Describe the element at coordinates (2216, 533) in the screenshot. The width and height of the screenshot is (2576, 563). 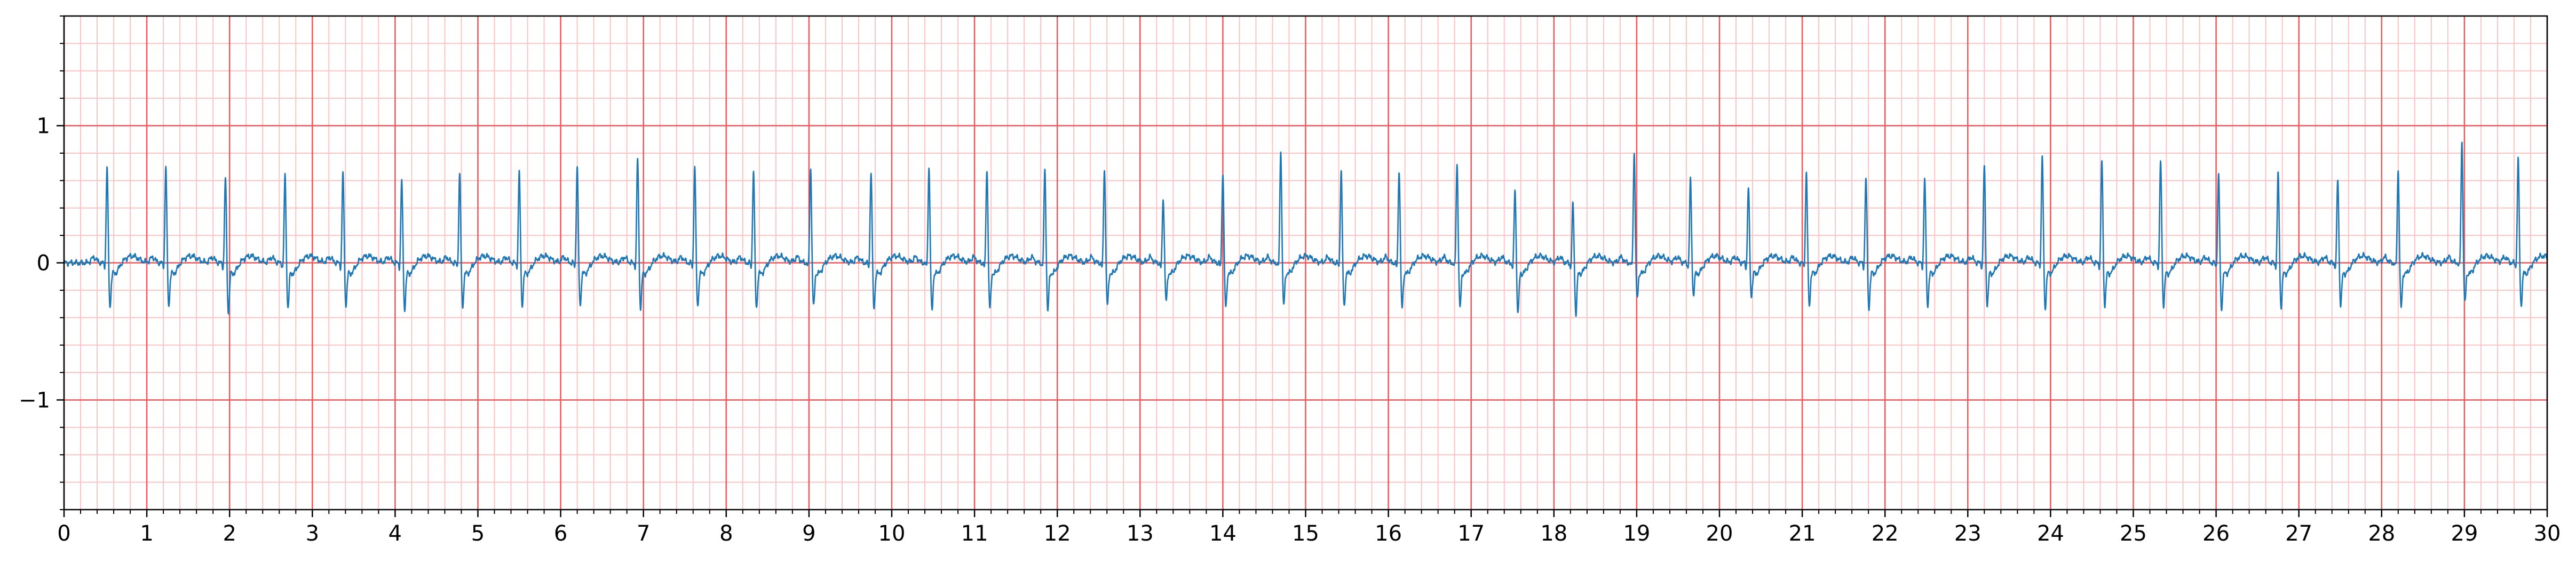
I see `x-tick-label: 26` at that location.